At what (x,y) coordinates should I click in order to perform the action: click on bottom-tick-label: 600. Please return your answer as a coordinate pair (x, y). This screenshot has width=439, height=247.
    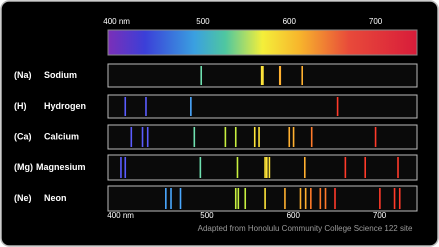
    Looking at the image, I should click on (294, 215).